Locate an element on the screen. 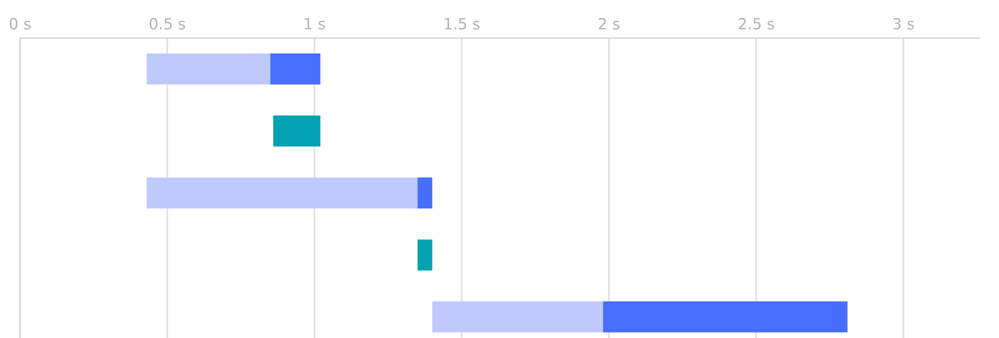 The width and height of the screenshot is (999, 338). x-tick-label: 2.5 s is located at coordinates (756, 24).